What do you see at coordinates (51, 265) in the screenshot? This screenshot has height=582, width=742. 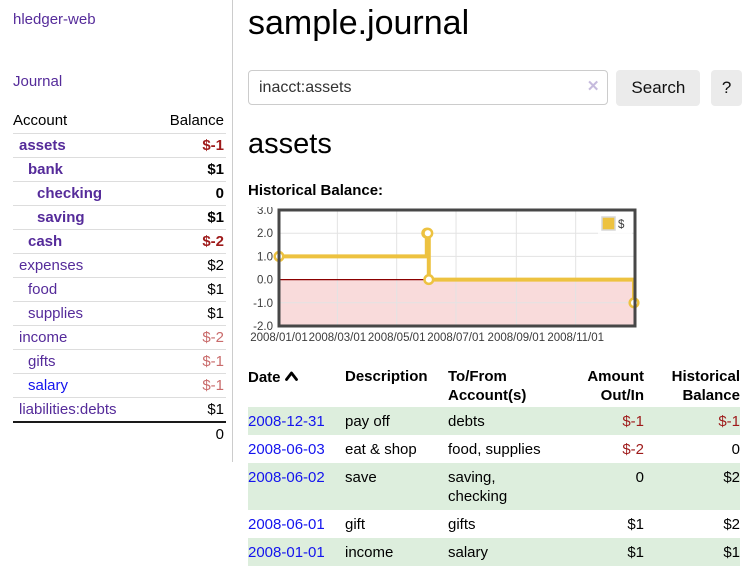 I see `sidebar-account-link: expenses` at bounding box center [51, 265].